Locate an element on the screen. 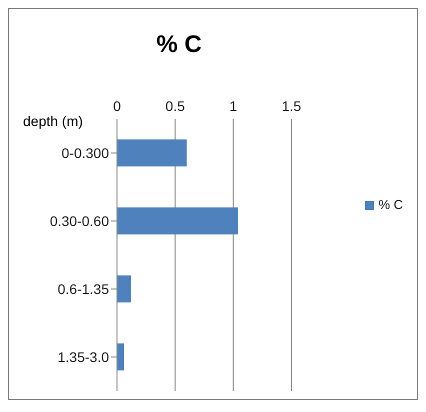  chart-title: % C is located at coordinates (179, 45).